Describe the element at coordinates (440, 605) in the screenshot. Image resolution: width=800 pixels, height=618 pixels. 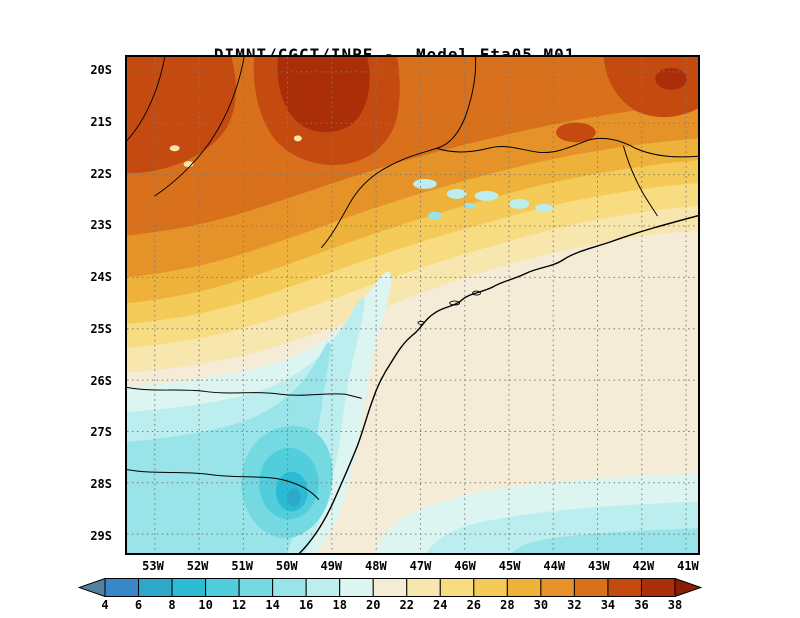
I see `colorbar-tick-label: 24` at that location.